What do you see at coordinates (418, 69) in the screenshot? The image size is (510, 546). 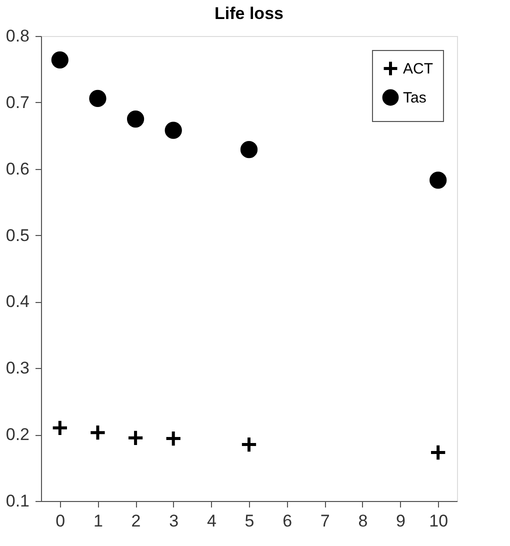 I see `legend-label: ACT` at bounding box center [418, 69].